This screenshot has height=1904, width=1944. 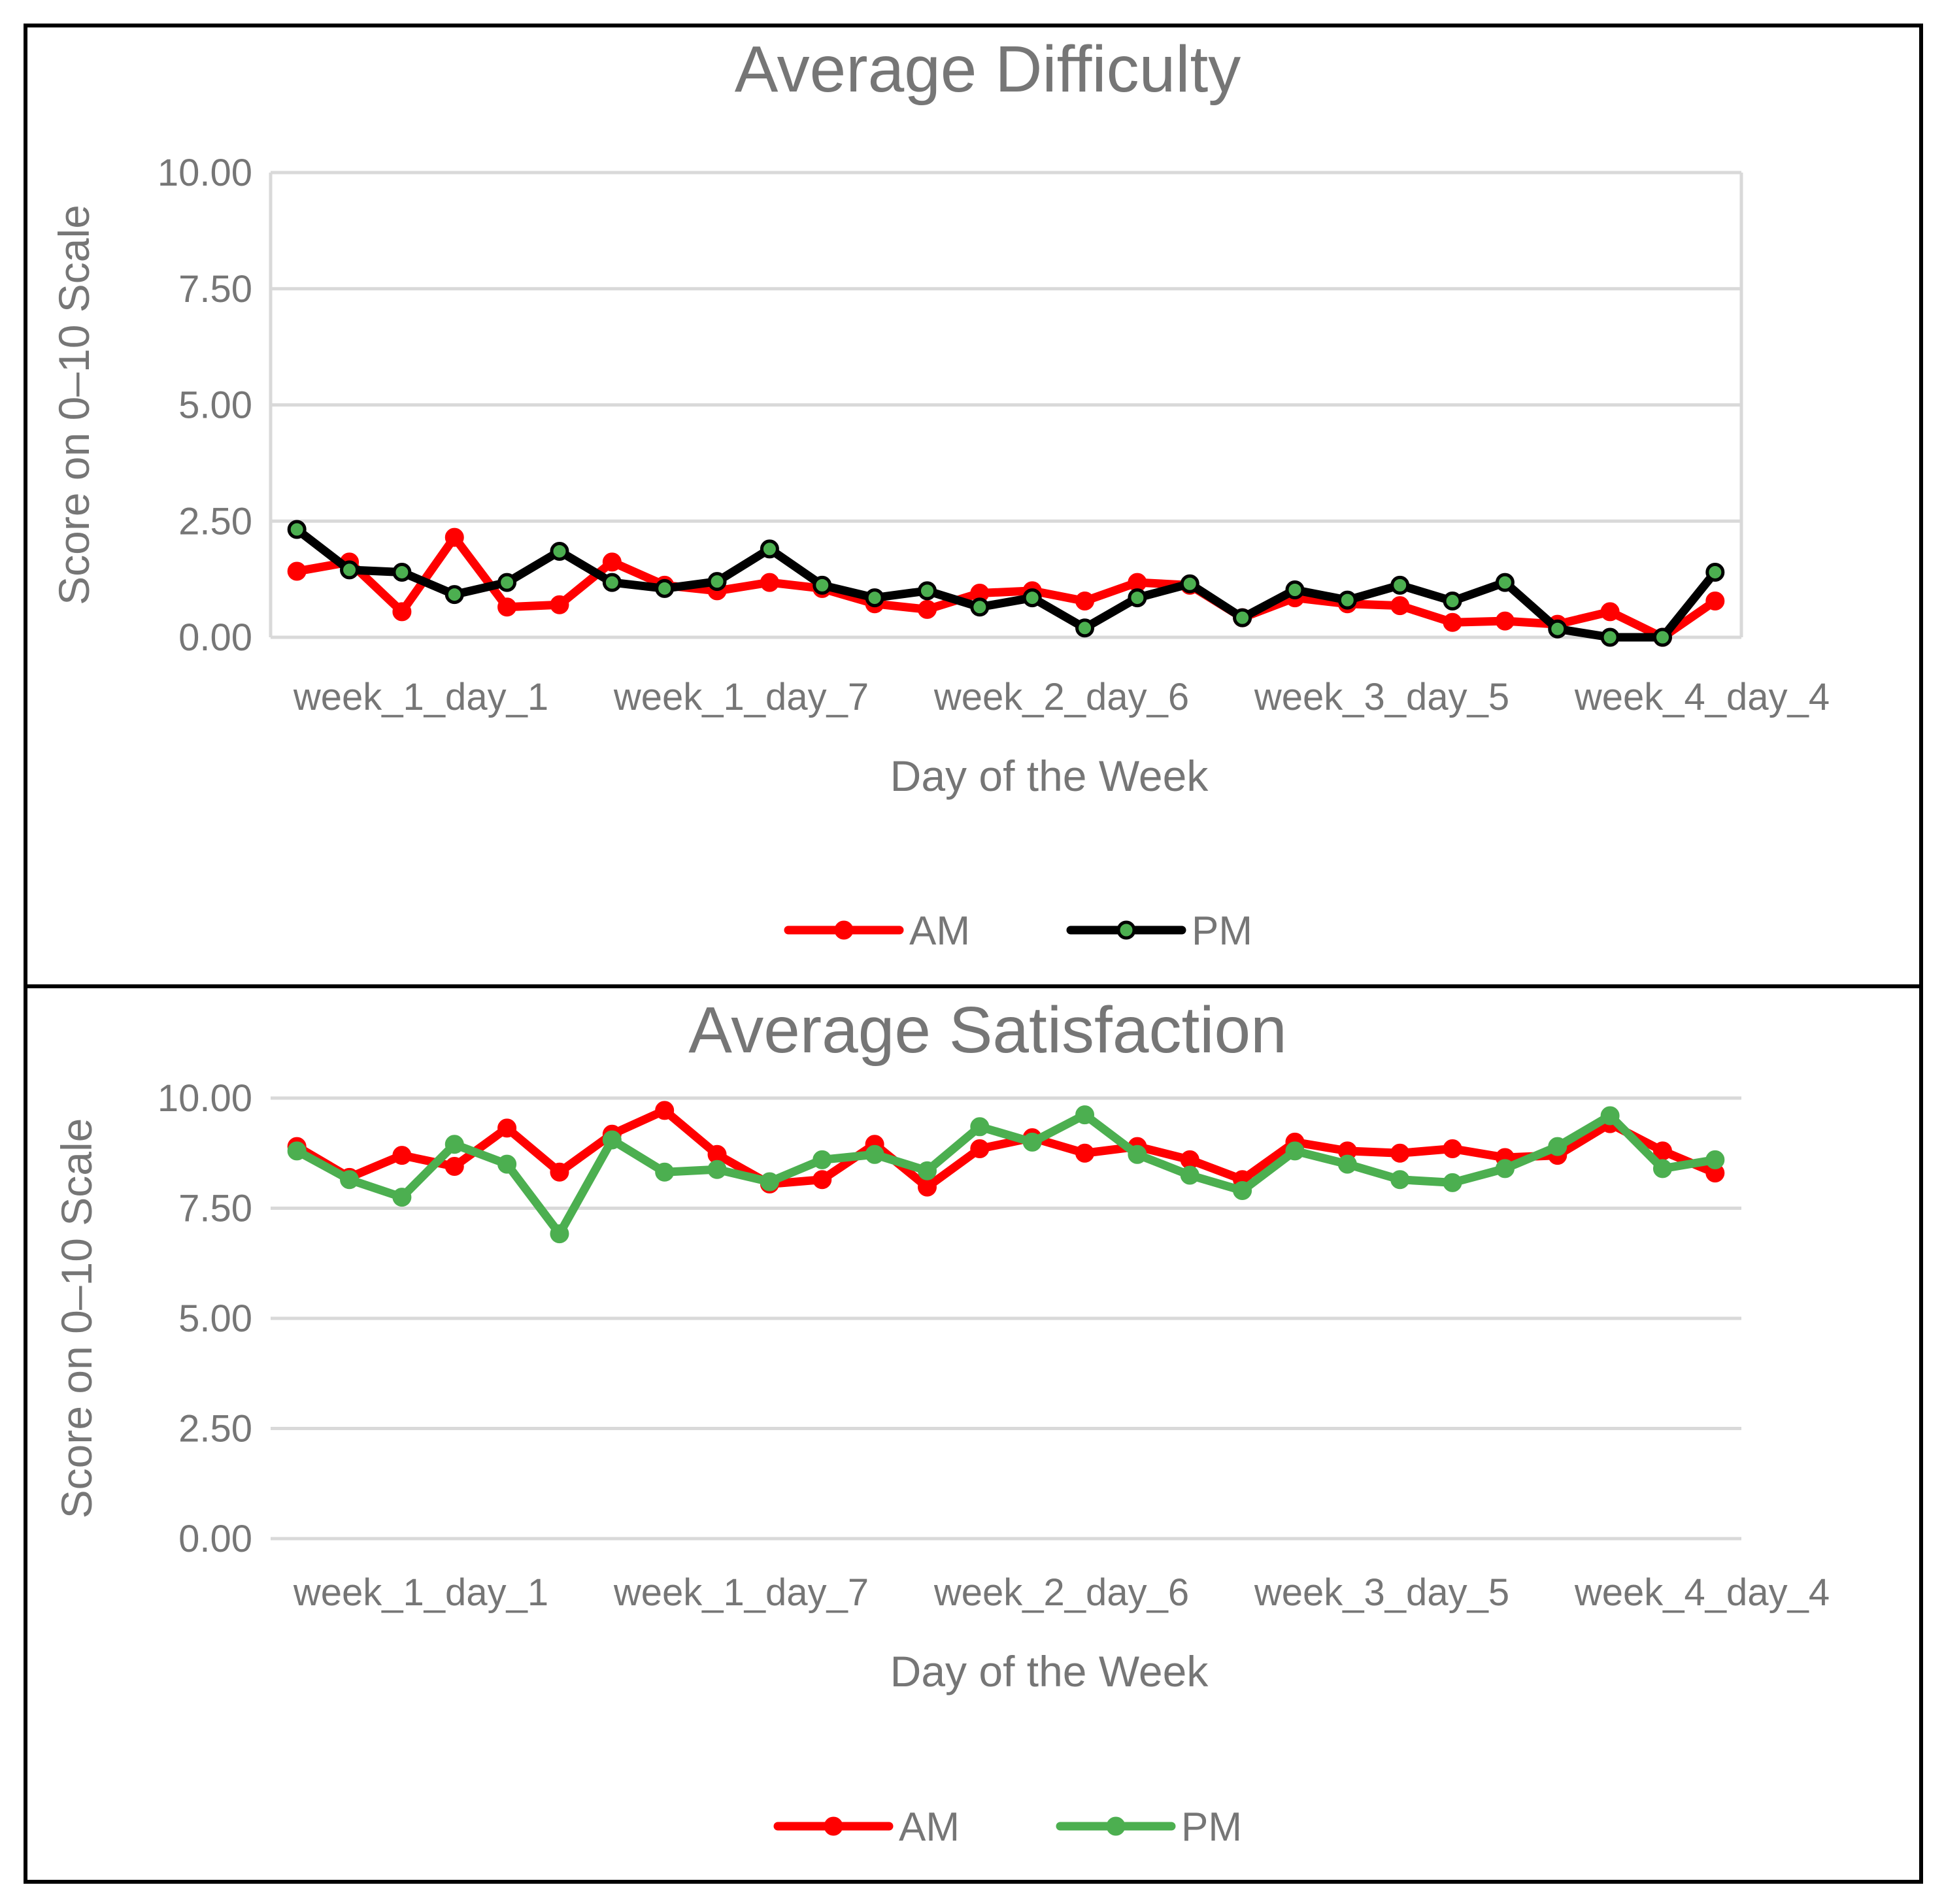 What do you see at coordinates (988, 69) in the screenshot?
I see `difficulty-chart-title: Average Difficulty` at bounding box center [988, 69].